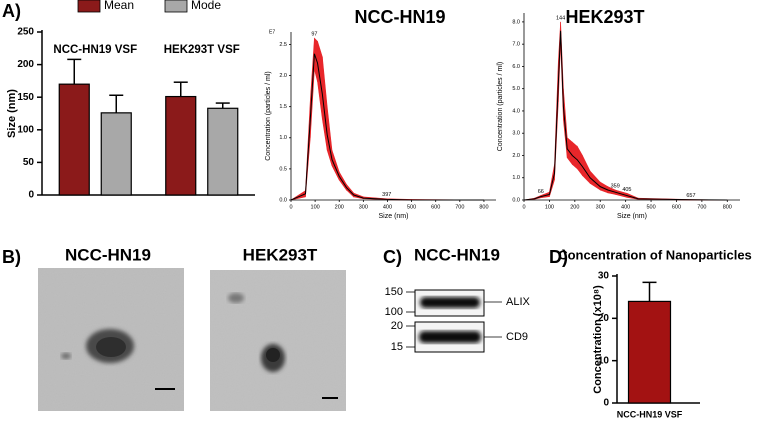  Describe the element at coordinates (604, 360) in the screenshot. I see `y-tick-label: 10` at that location.